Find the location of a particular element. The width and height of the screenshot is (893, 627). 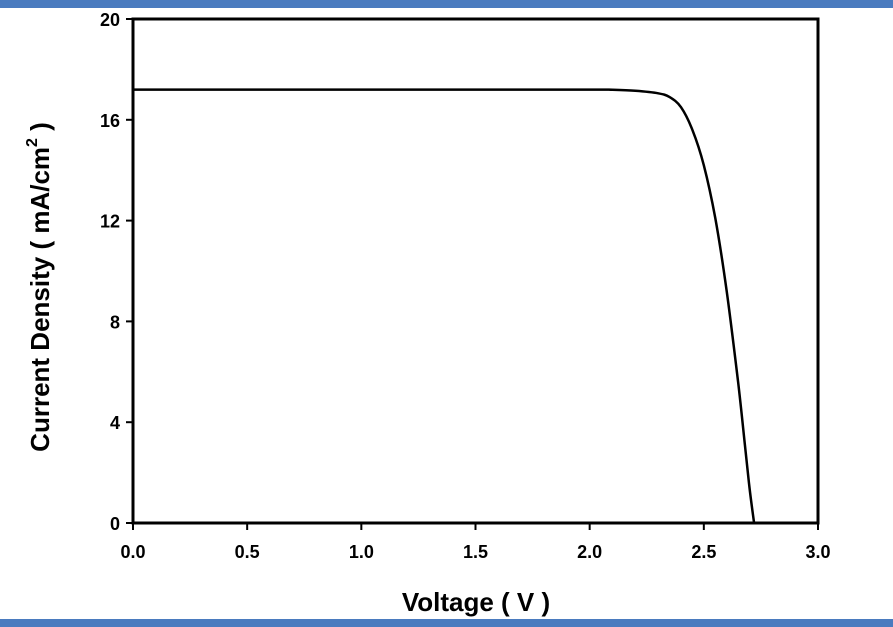

top-accent-band is located at coordinates (446, 4).